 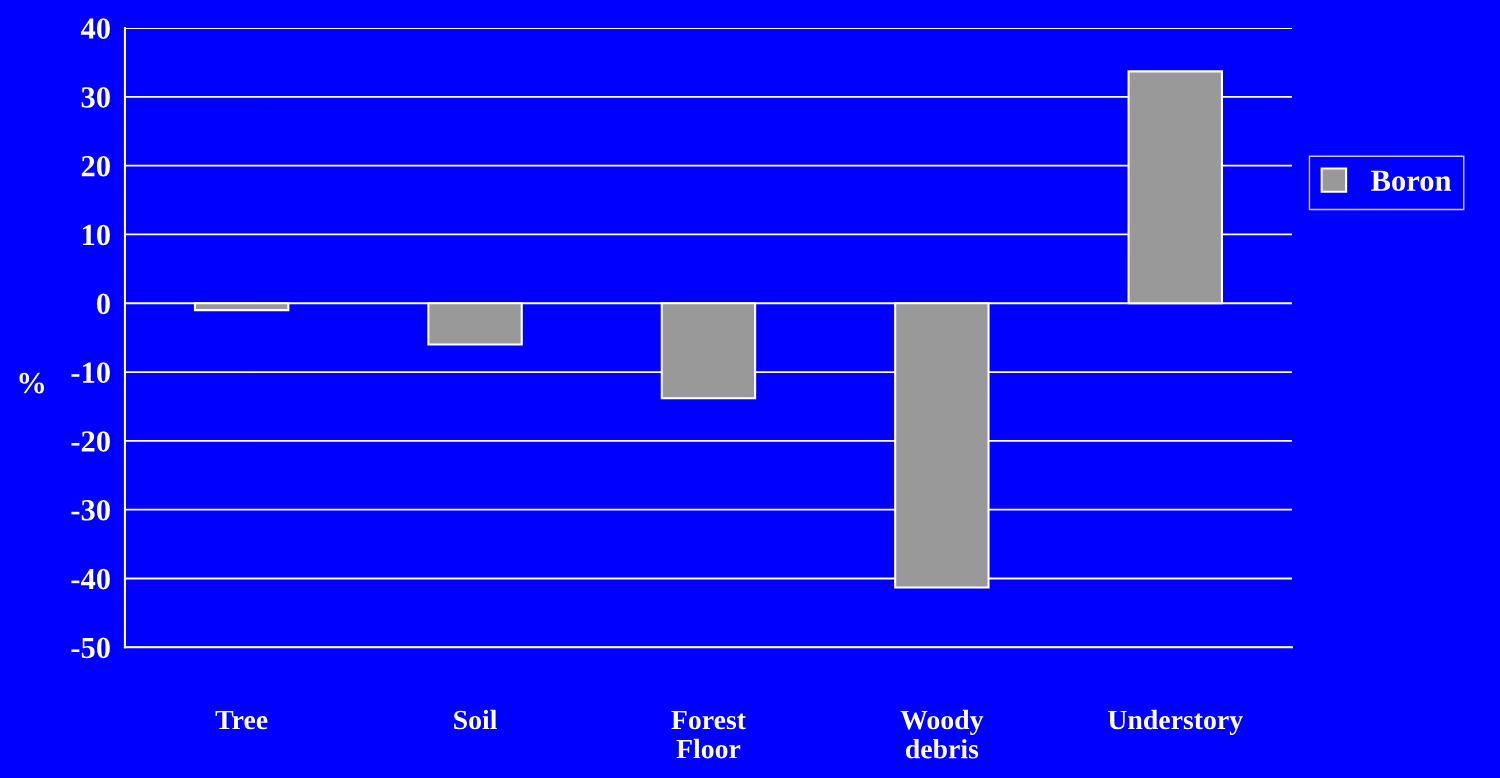 What do you see at coordinates (90, 441) in the screenshot?
I see `y-tick-label: -20` at bounding box center [90, 441].